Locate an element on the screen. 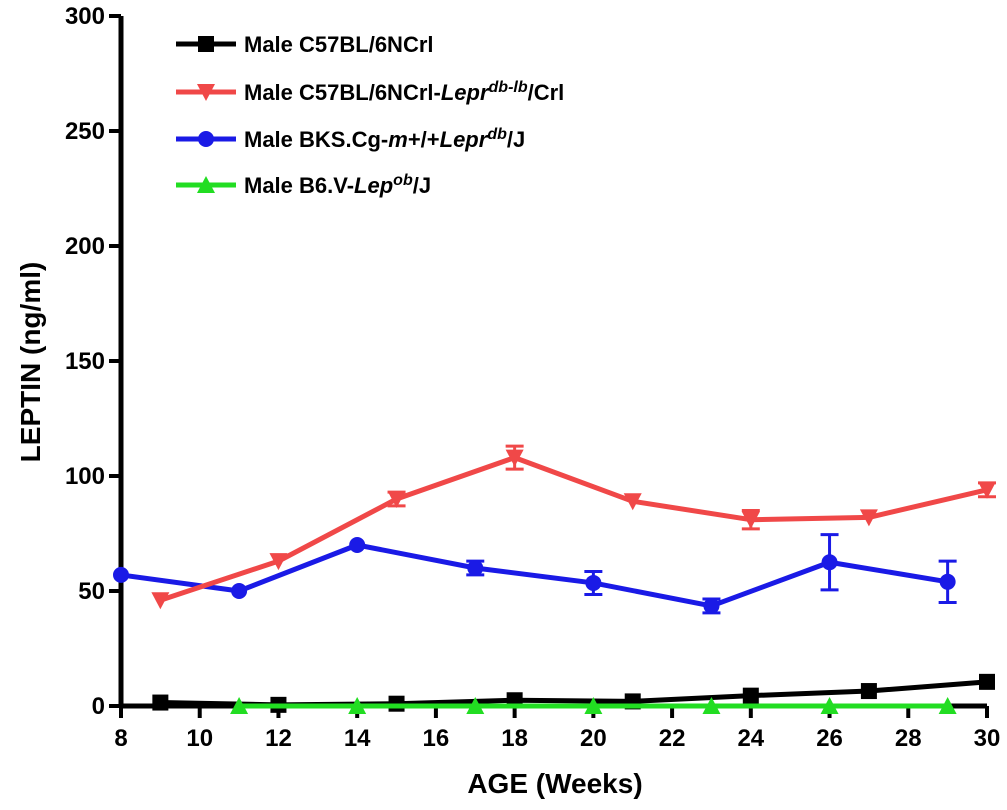 This screenshot has height=810, width=1007. y-tick-label: 200 is located at coordinates (85, 246).